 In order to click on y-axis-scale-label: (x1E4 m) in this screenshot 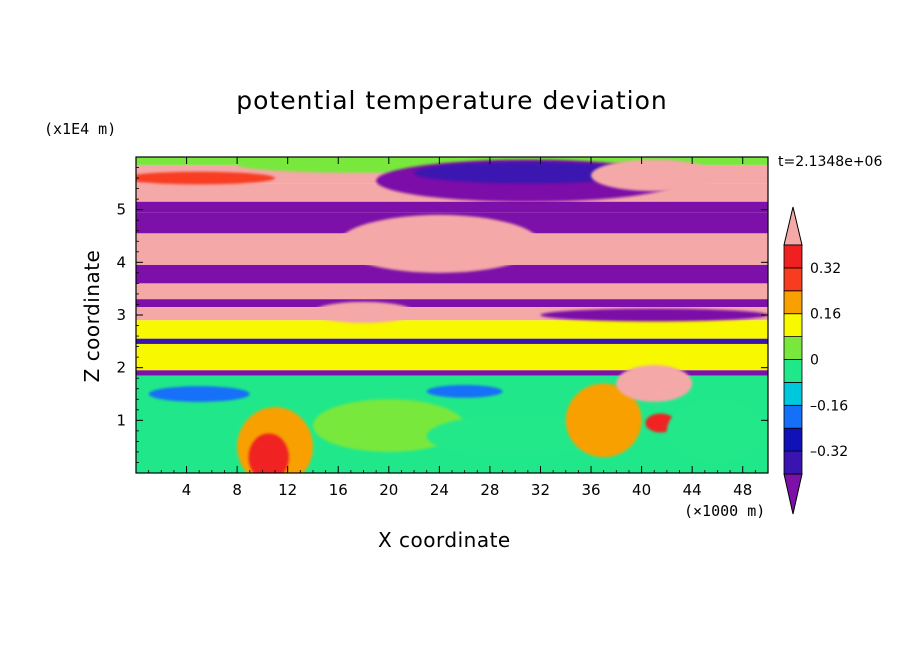, I will do `click(80, 129)`.